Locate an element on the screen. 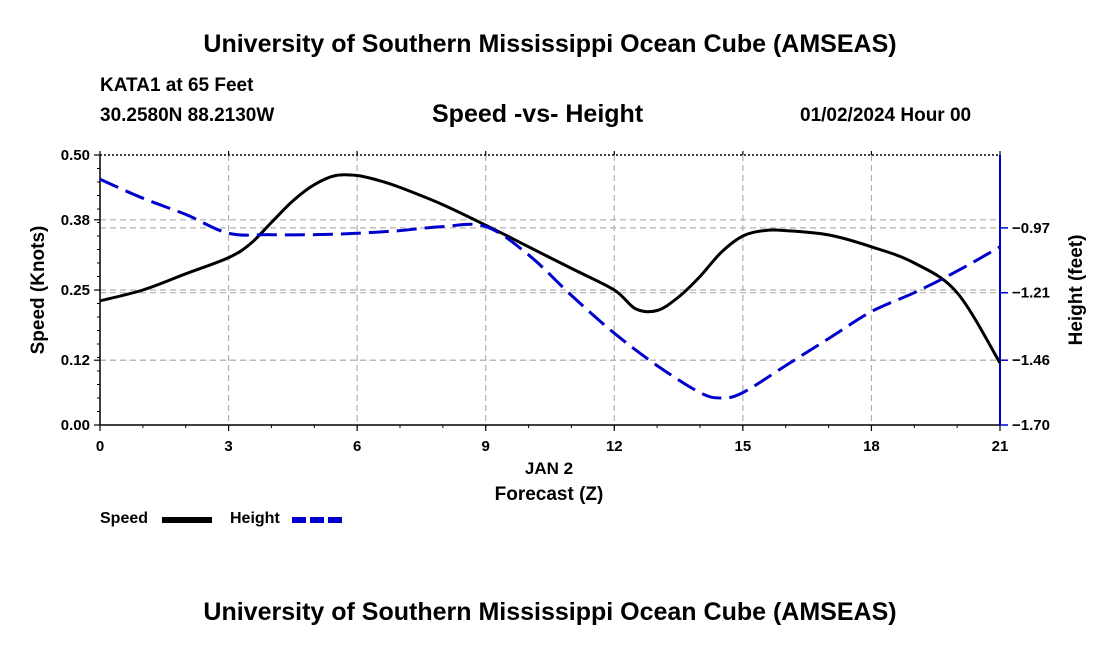  x-tick-label-21: 21 is located at coordinates (1000, 446).